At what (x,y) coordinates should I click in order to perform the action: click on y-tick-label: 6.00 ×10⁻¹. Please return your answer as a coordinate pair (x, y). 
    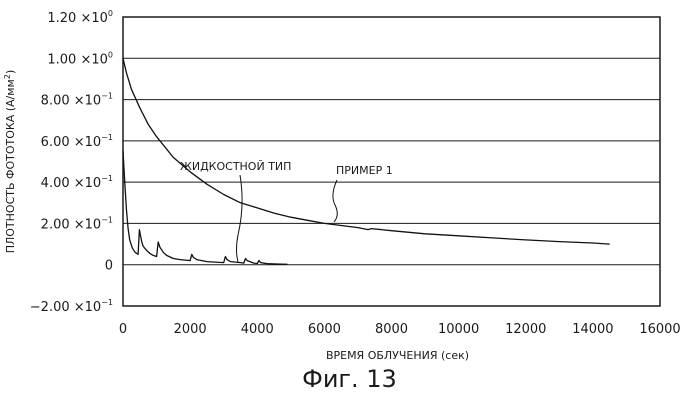
    Looking at the image, I should click on (77, 141).